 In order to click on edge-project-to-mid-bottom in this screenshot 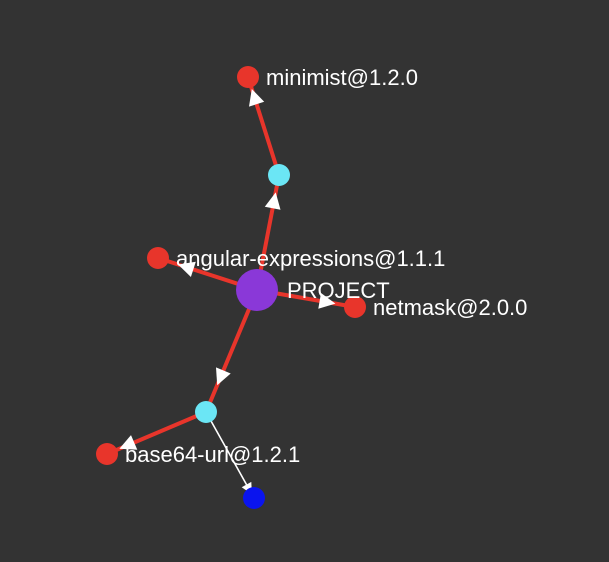, I will do `click(231, 351)`.